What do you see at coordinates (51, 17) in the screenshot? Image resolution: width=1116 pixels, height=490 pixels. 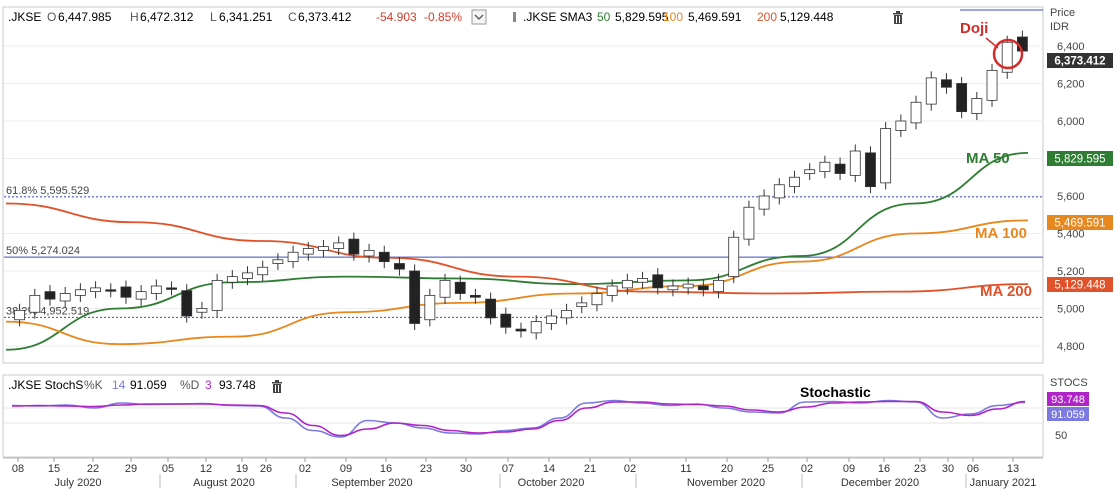 I see `open-key: O` at bounding box center [51, 17].